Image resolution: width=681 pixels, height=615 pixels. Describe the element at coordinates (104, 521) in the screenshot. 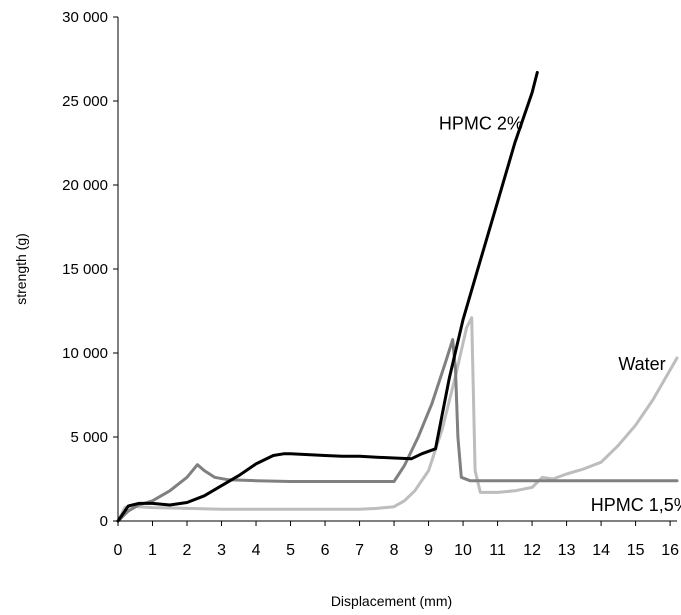

I see `y-tick-label: 0` at that location.